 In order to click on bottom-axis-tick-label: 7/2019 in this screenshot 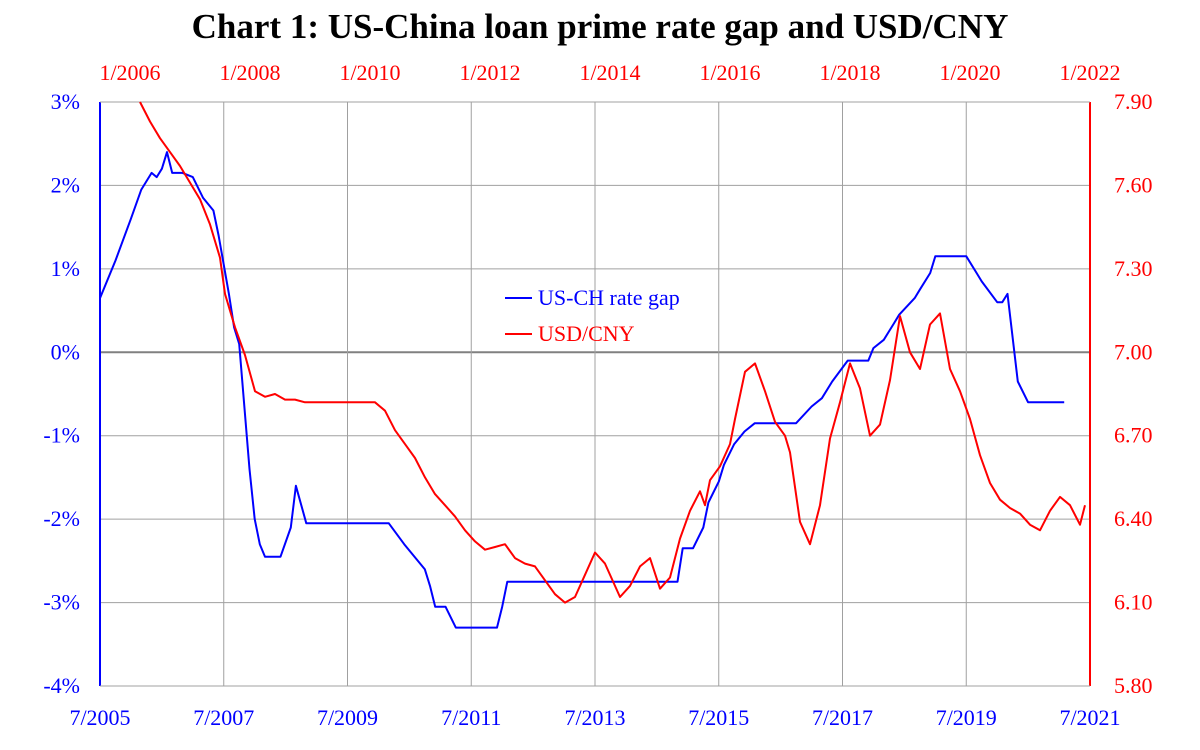, I will do `click(966, 717)`.